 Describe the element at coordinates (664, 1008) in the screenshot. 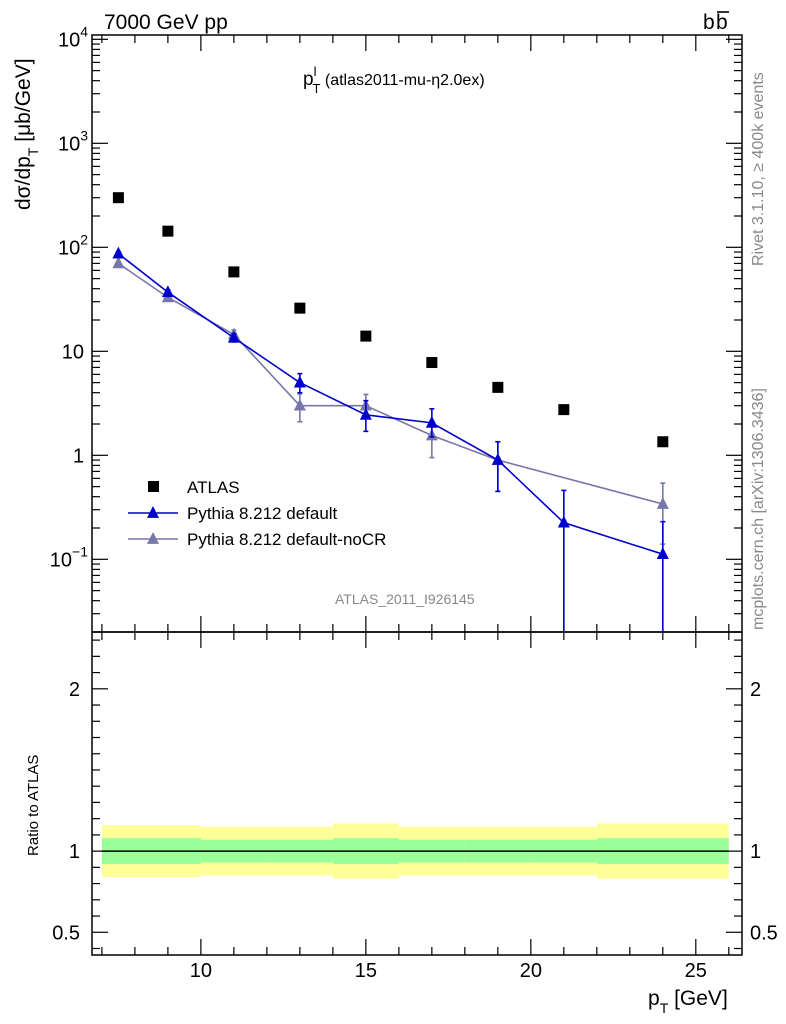

I see `xlabel-sub: T` at that location.